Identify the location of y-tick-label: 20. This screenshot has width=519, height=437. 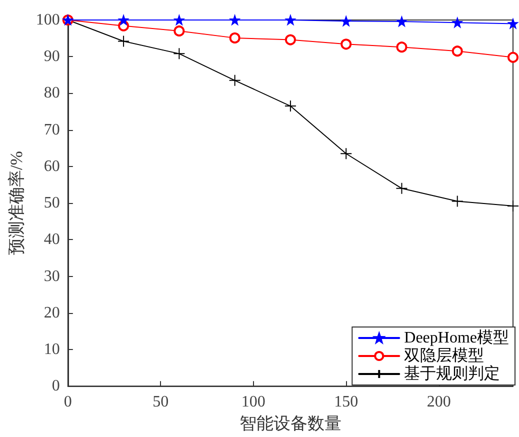
(52, 313).